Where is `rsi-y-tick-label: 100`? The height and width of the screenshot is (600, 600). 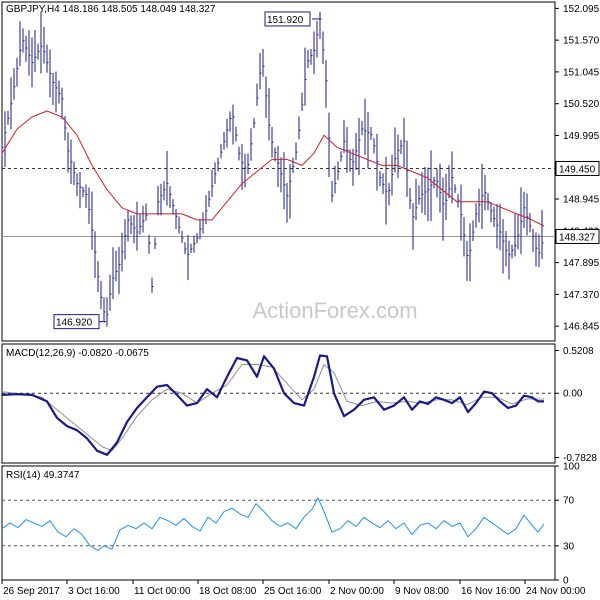
rsi-y-tick-label: 100 is located at coordinates (571, 467).